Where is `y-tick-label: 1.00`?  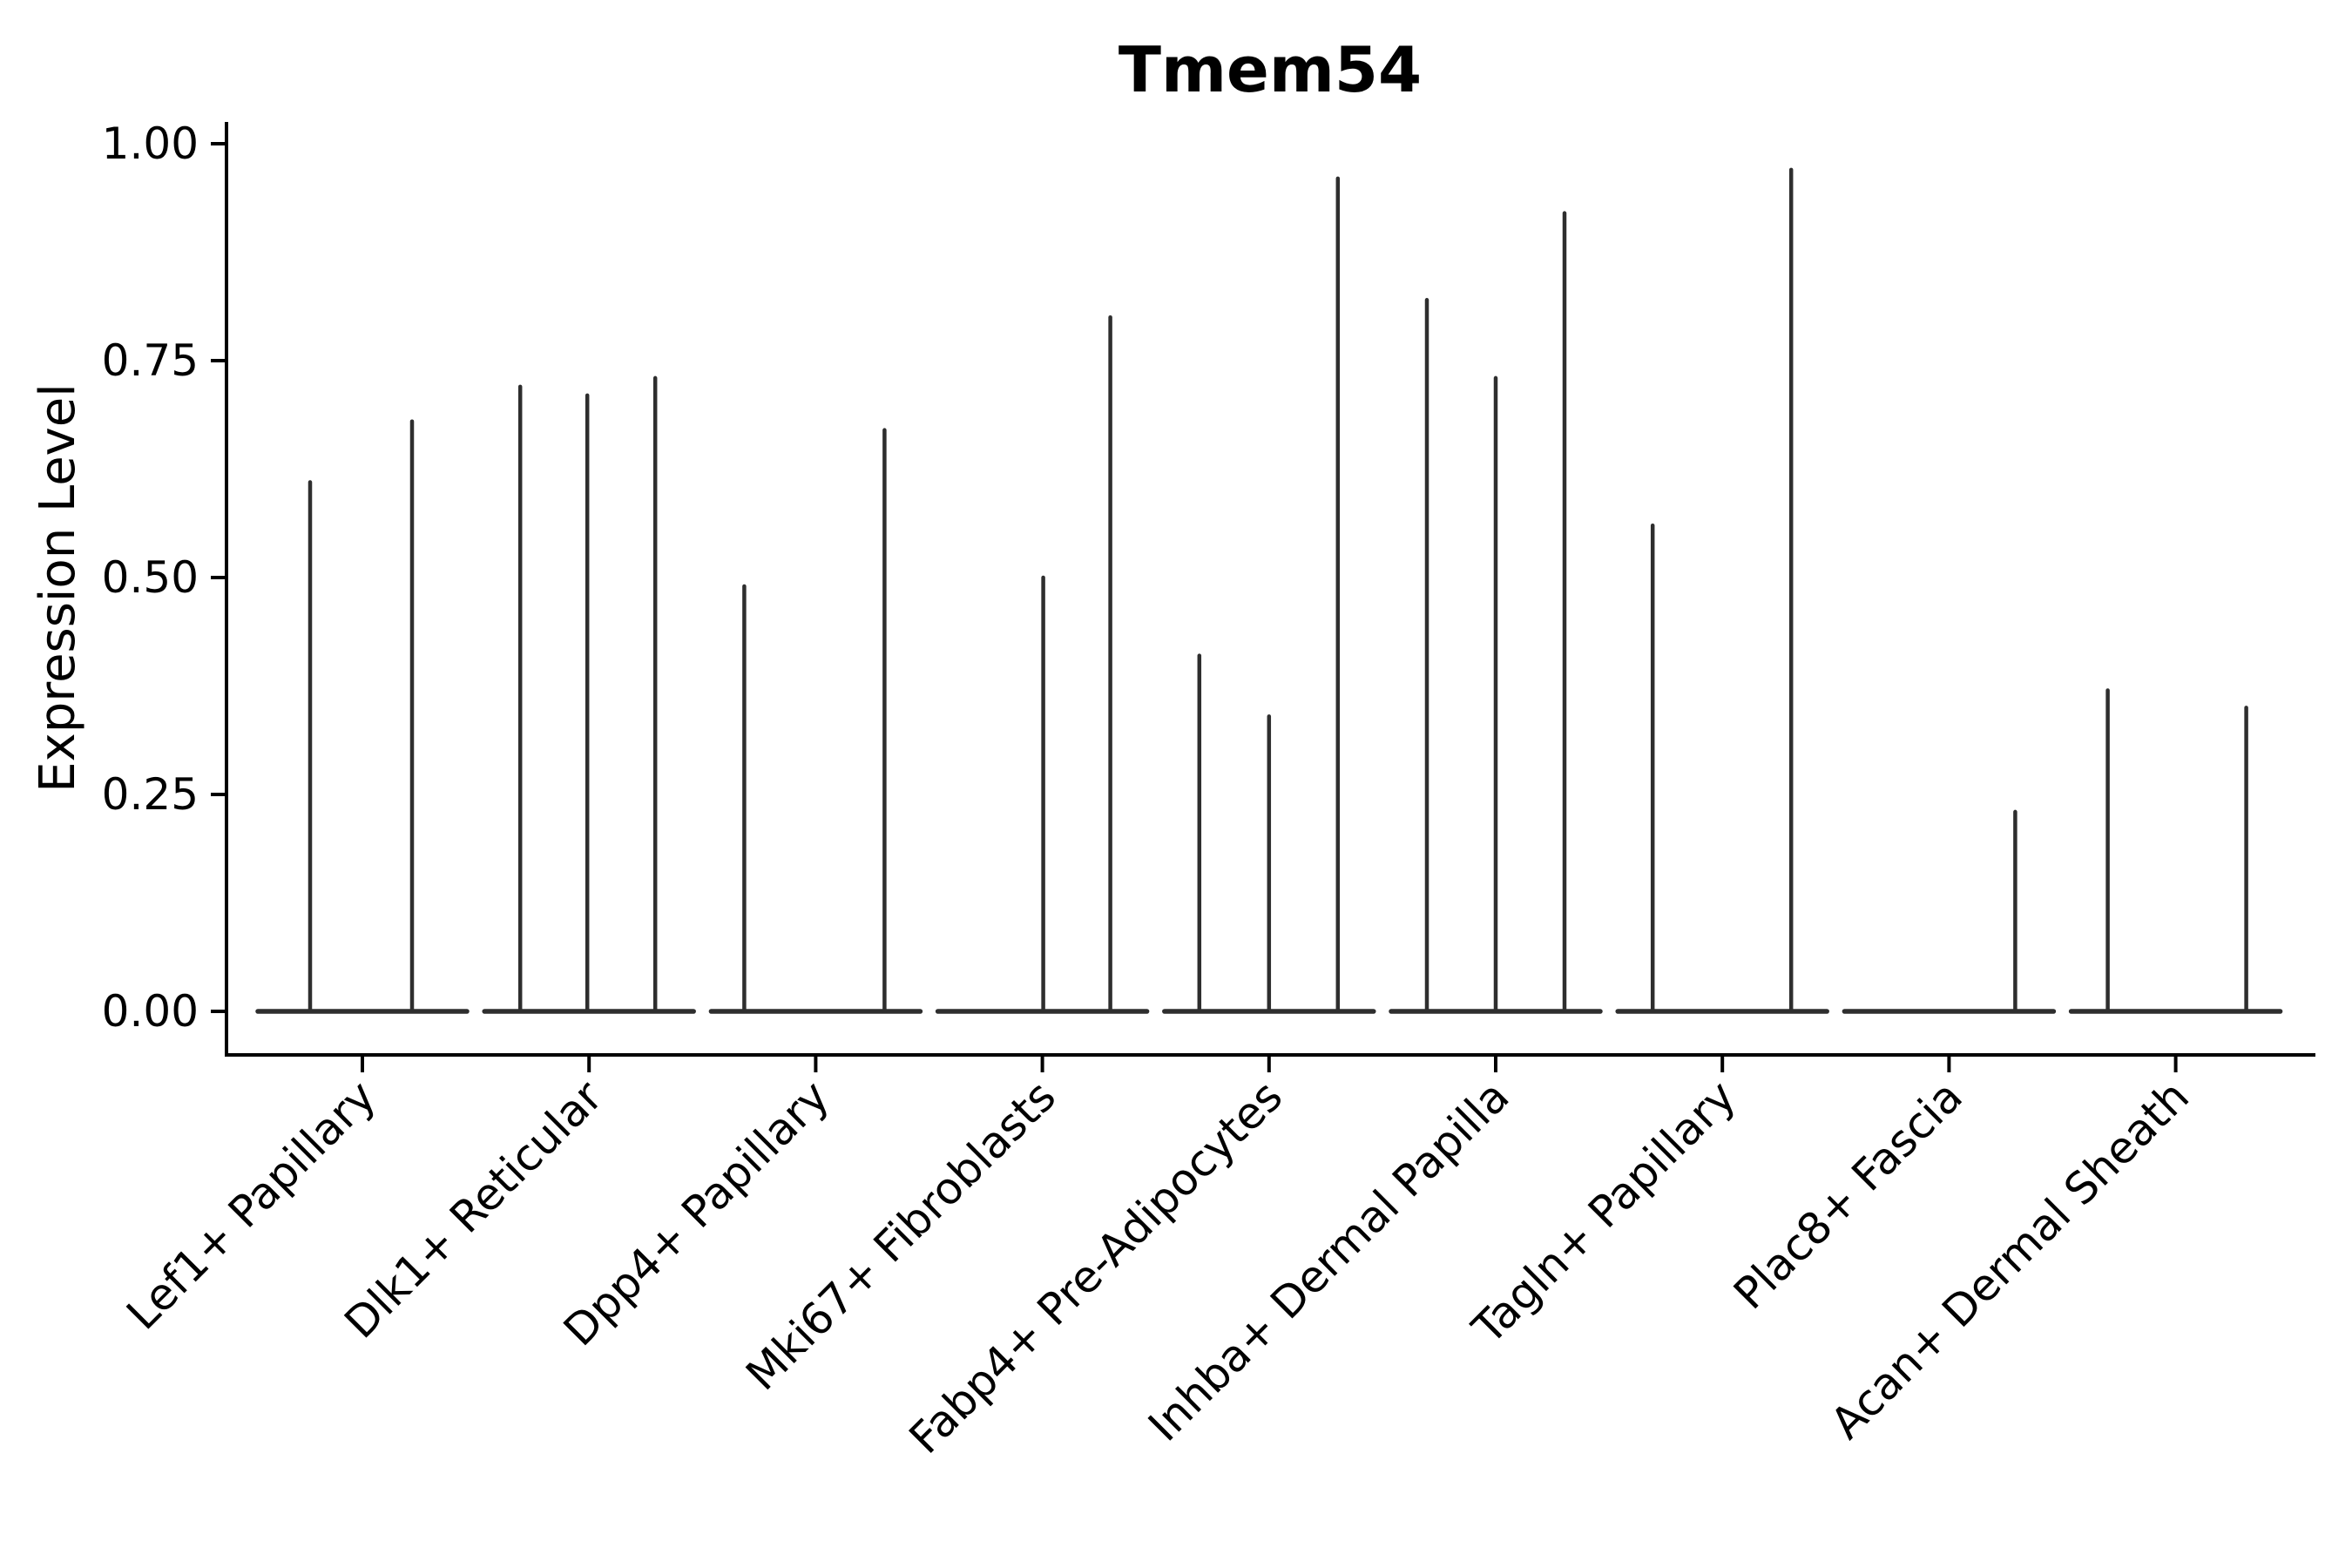 y-tick-label: 1.00 is located at coordinates (150, 143).